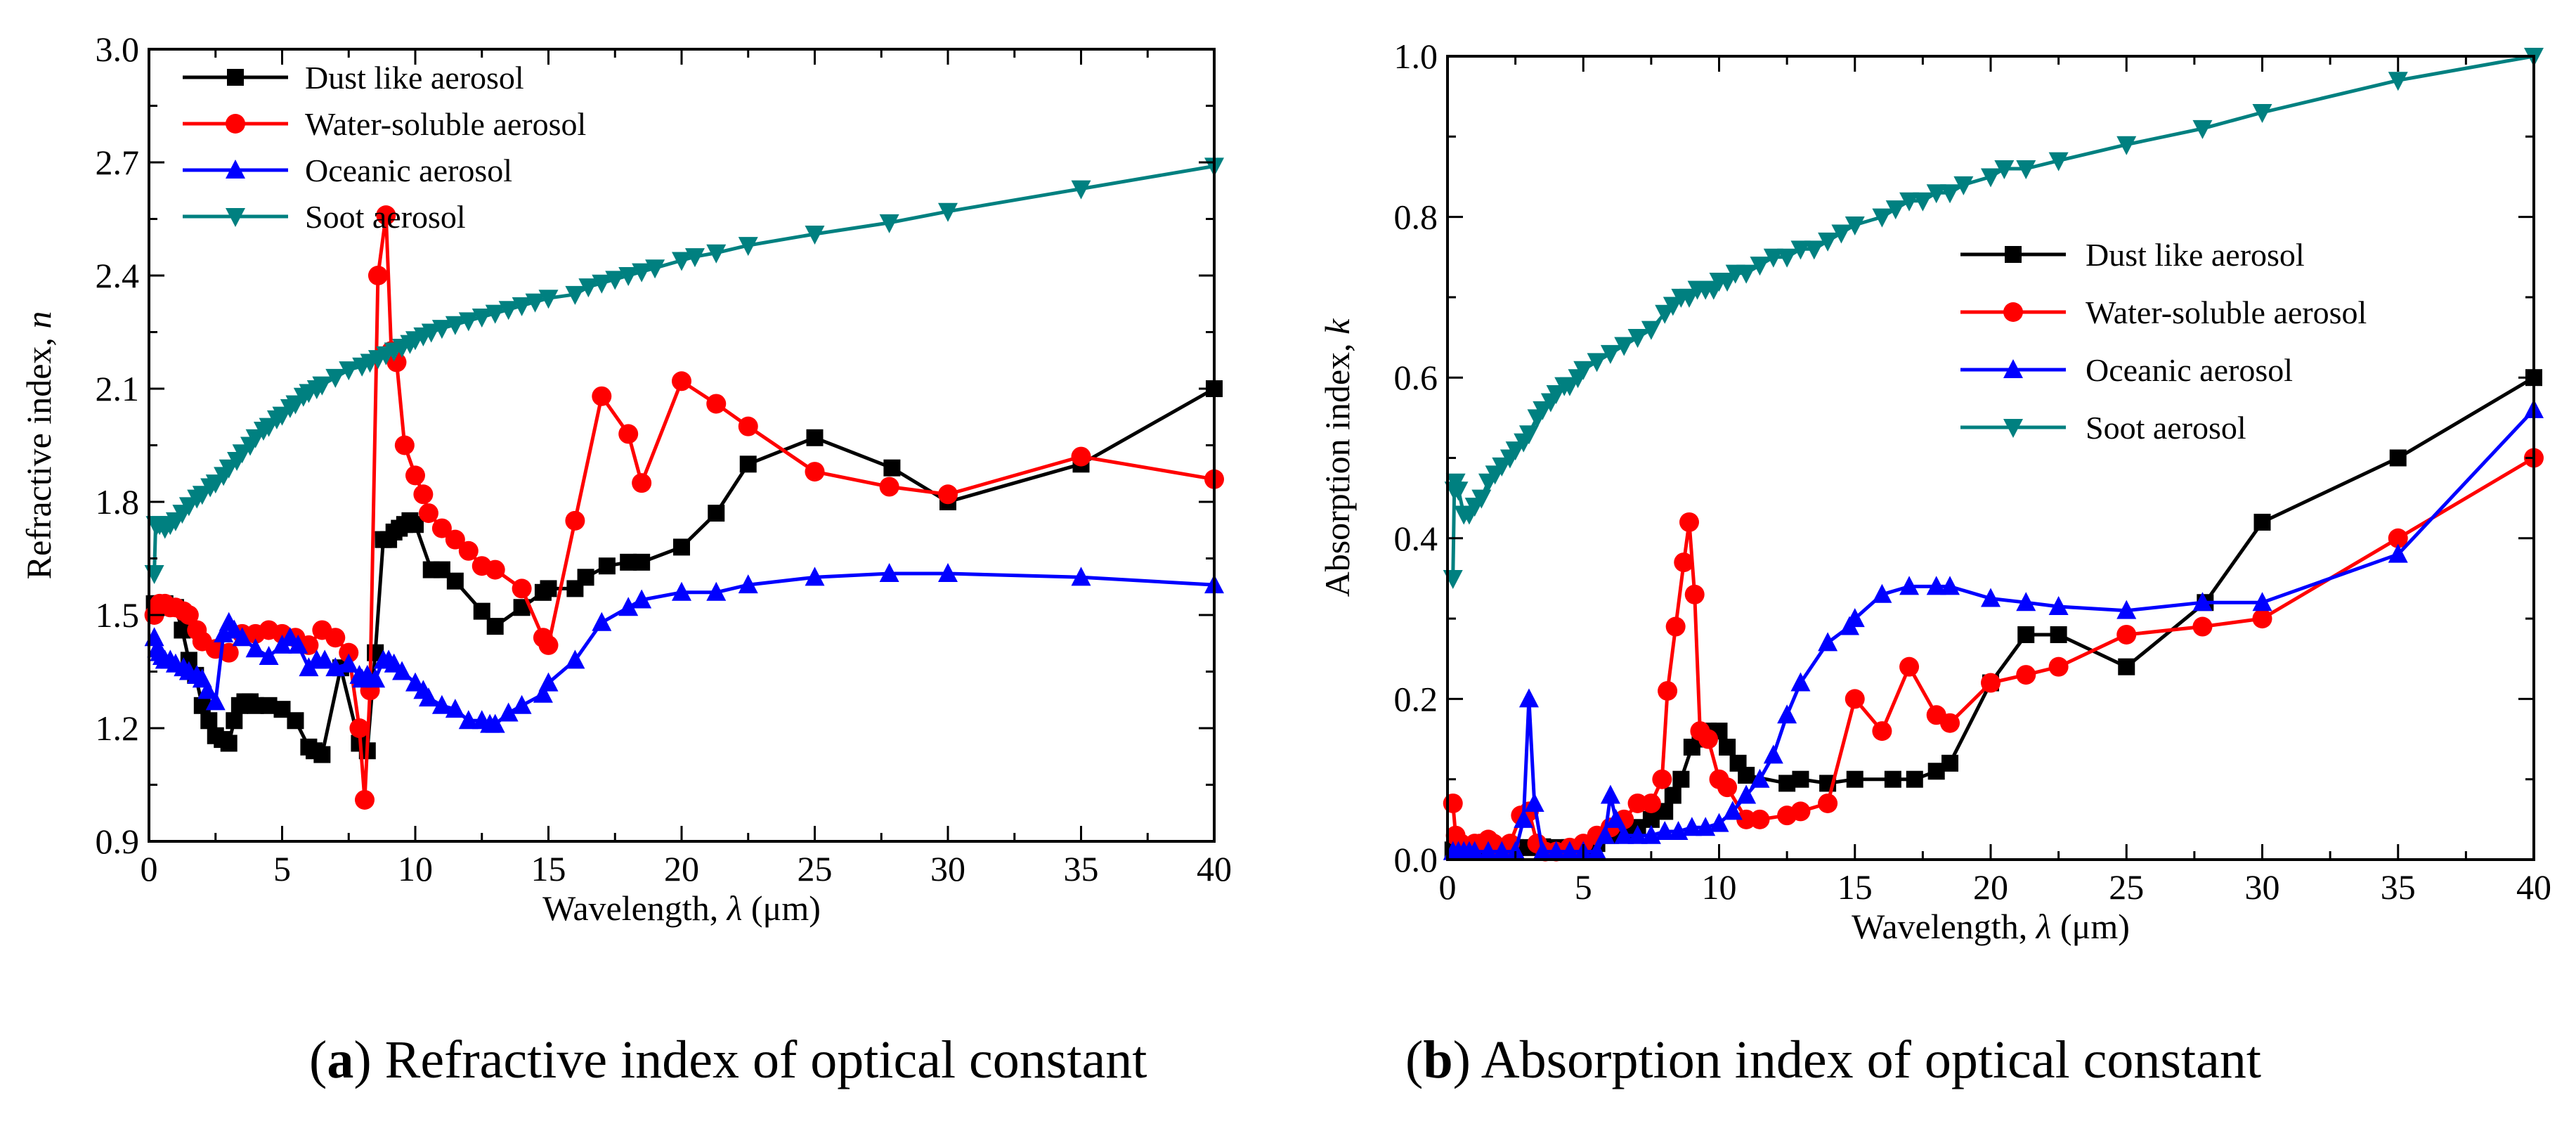 This screenshot has height=1126, width=2576. I want to click on legend-label-oceanic-aerosol: Oceanic aerosol, so click(408, 170).